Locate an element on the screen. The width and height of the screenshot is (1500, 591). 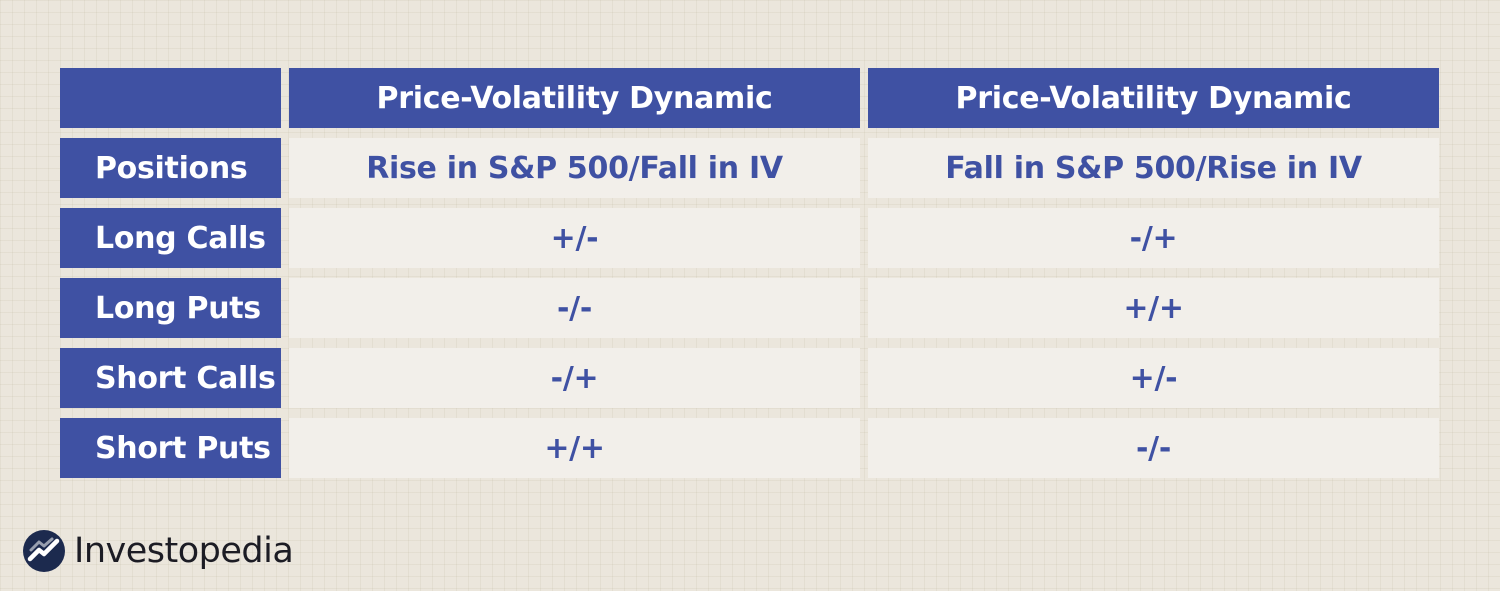
column-header-2: Price-Volatility Dynamic is located at coordinates (1153, 98).